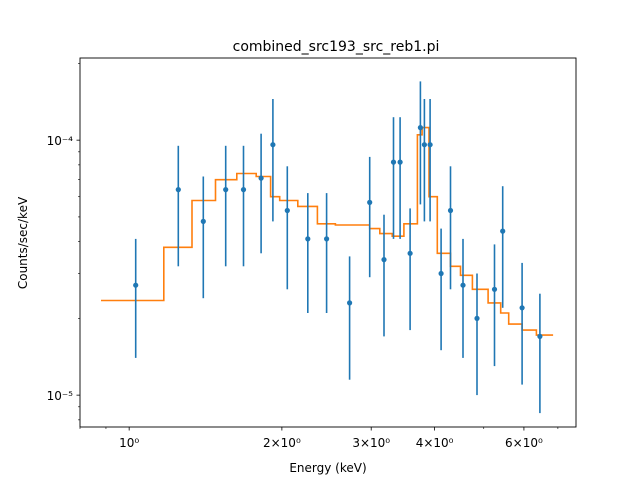  Describe the element at coordinates (60, 141) in the screenshot. I see `y-tick-label: 10⁻⁴` at that location.